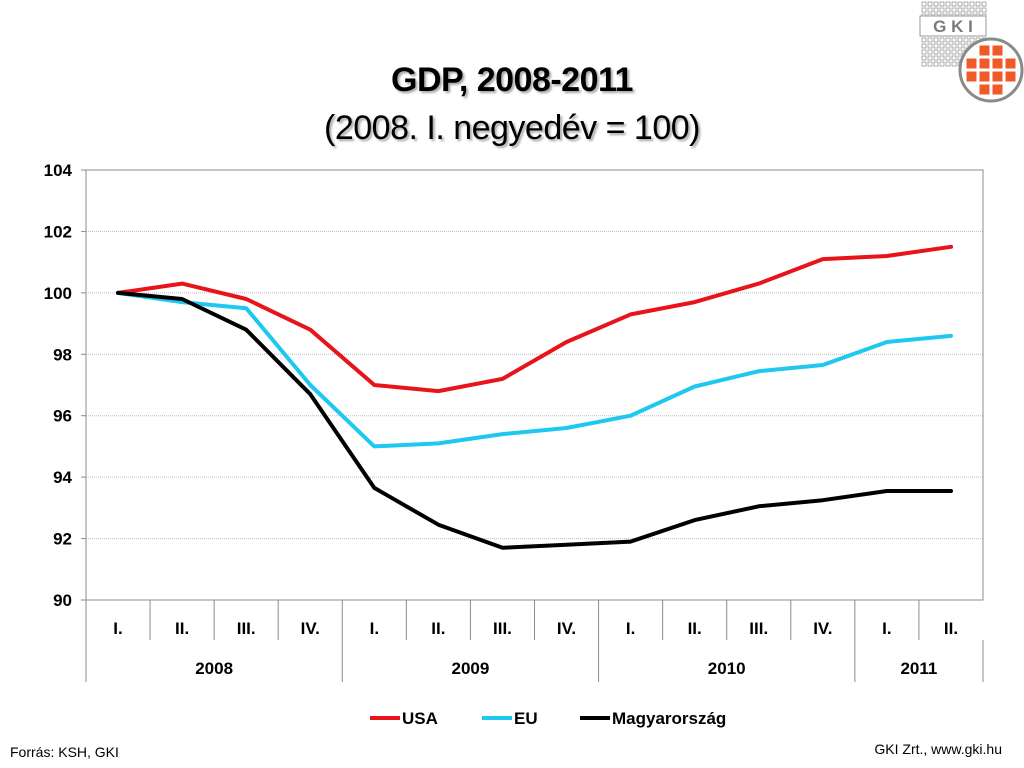 This screenshot has width=1024, height=768. What do you see at coordinates (512, 128) in the screenshot?
I see `chart-subtitle: (2008. I. negyedév = 100)` at bounding box center [512, 128].